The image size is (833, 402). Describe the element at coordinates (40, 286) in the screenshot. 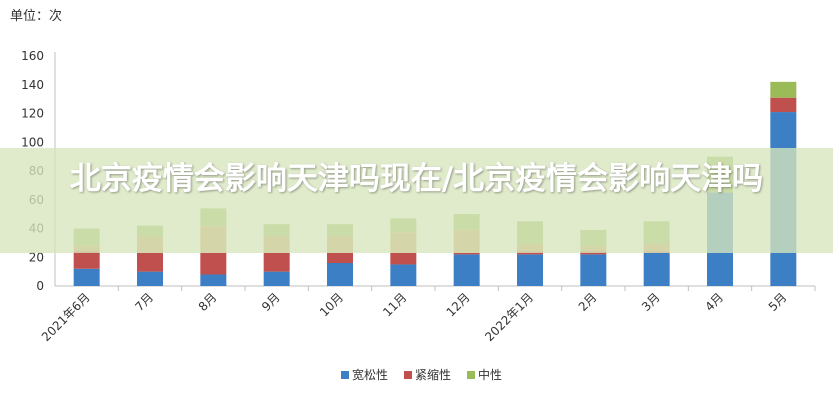

I see `y-tick-label: 0` at that location.